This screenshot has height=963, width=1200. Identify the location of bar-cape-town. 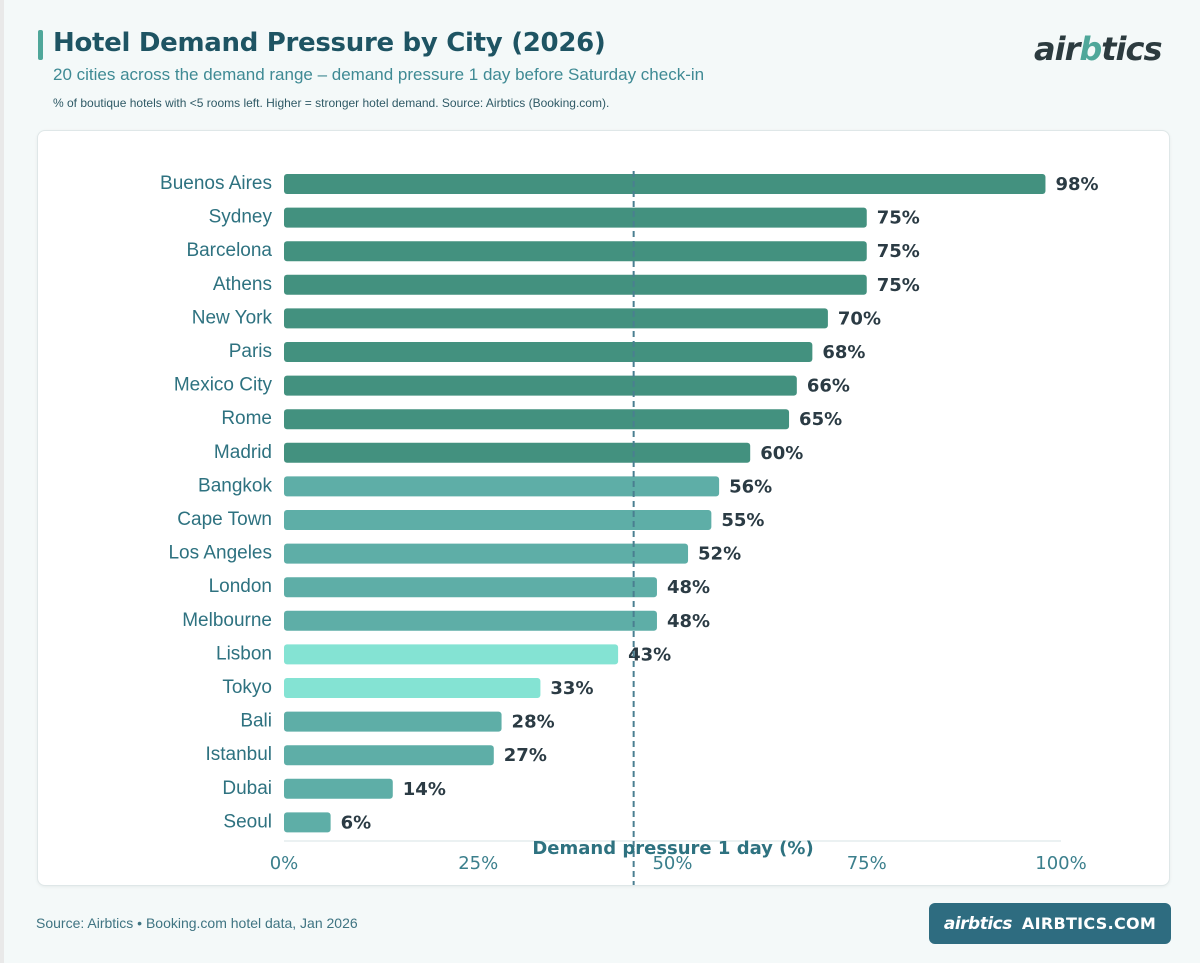
(498, 520).